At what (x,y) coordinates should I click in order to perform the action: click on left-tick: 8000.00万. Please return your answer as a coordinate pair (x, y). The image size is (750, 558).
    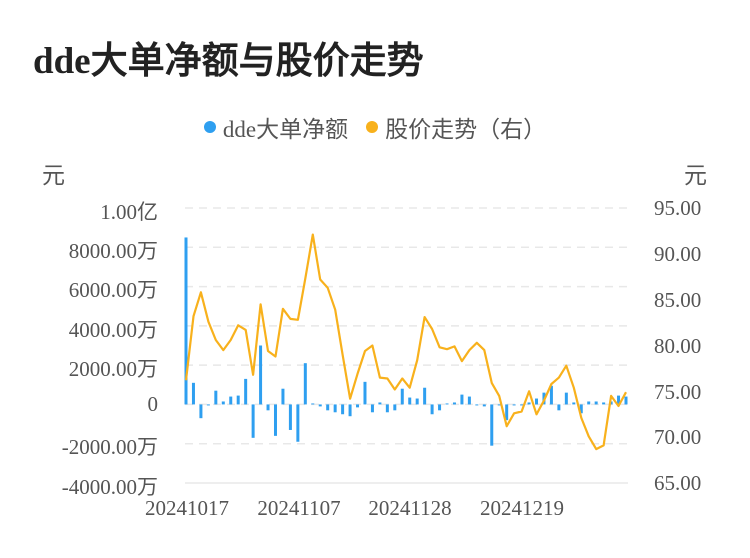
    Looking at the image, I should click on (113, 251).